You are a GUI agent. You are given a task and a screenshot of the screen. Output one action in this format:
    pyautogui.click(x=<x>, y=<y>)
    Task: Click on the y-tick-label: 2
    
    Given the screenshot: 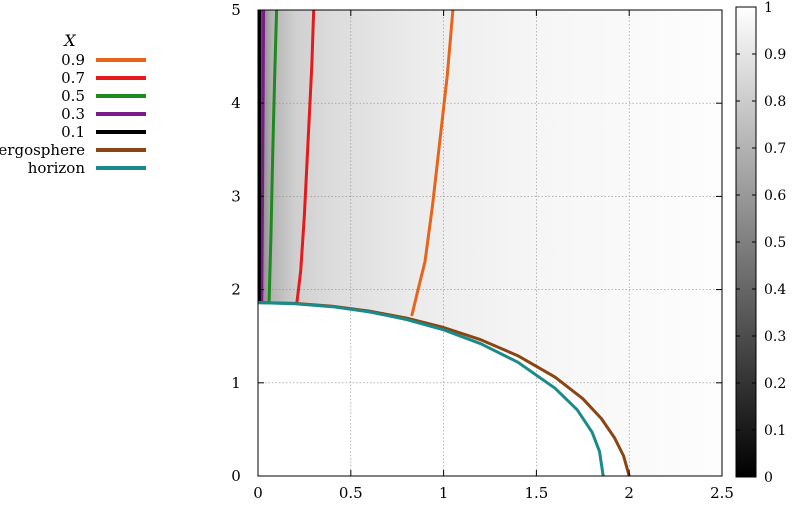 What is the action you would take?
    pyautogui.click(x=236, y=290)
    